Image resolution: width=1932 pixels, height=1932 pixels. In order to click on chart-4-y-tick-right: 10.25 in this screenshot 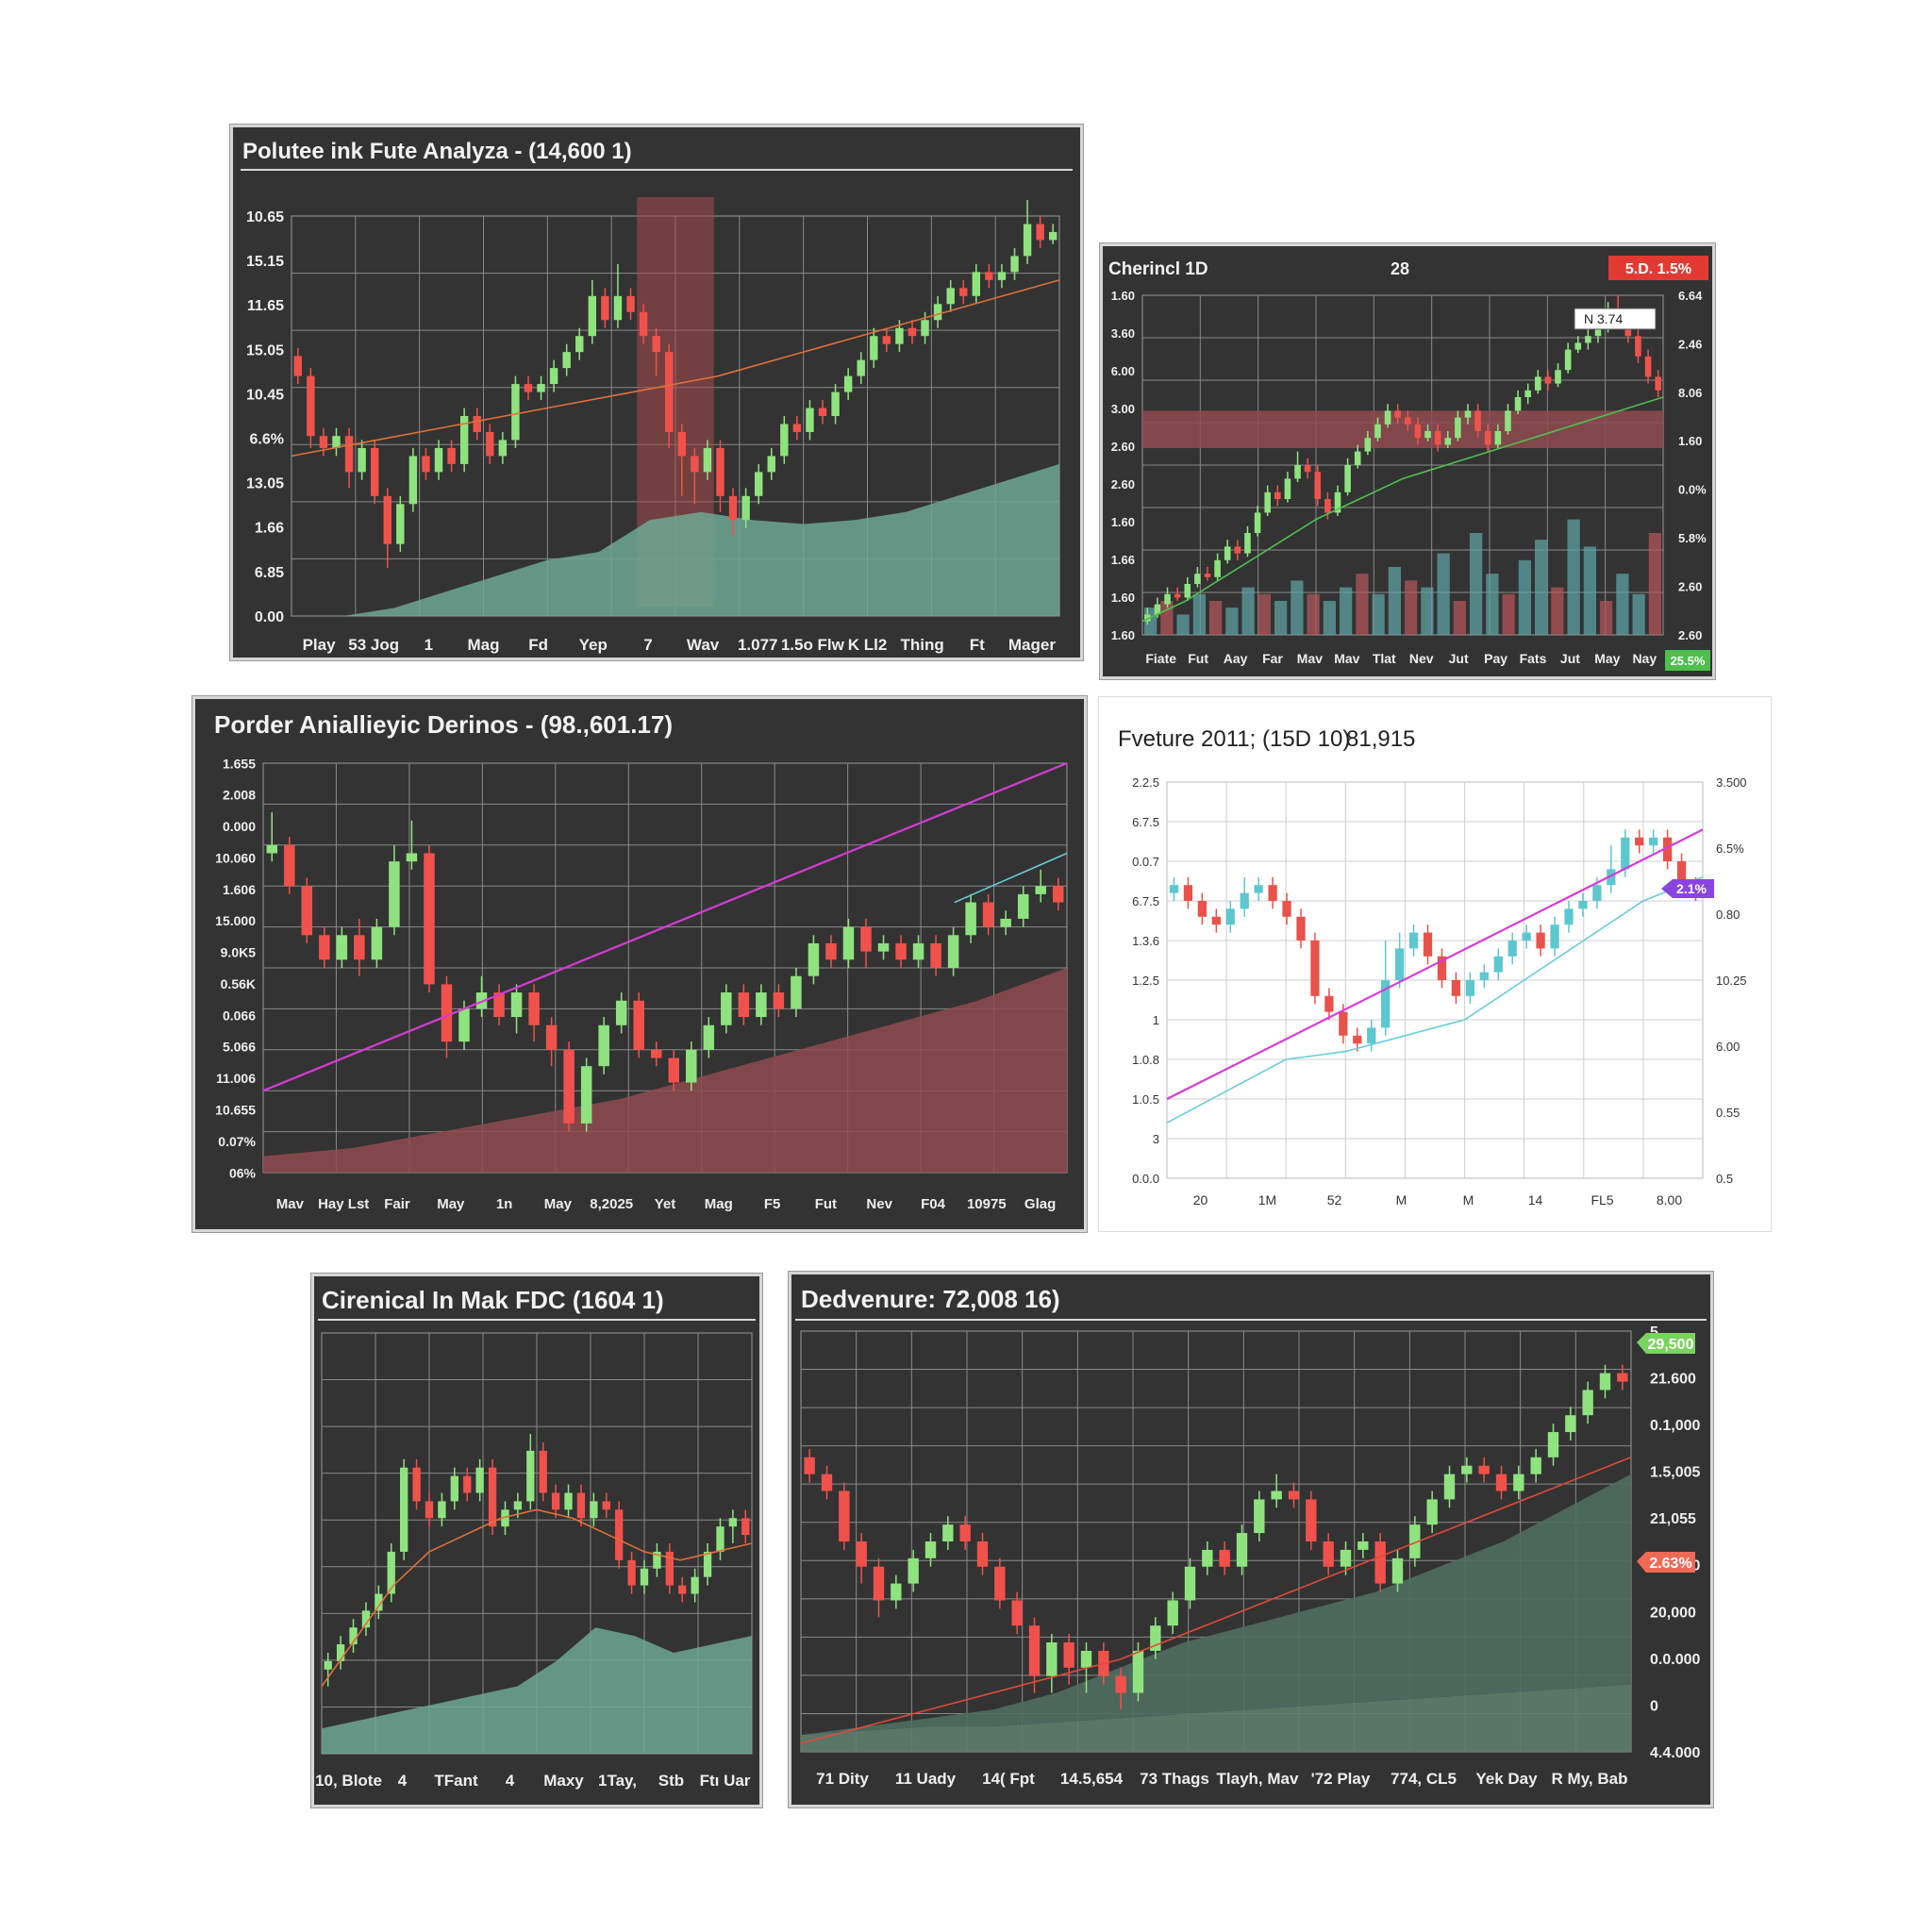, I will do `click(1731, 981)`.